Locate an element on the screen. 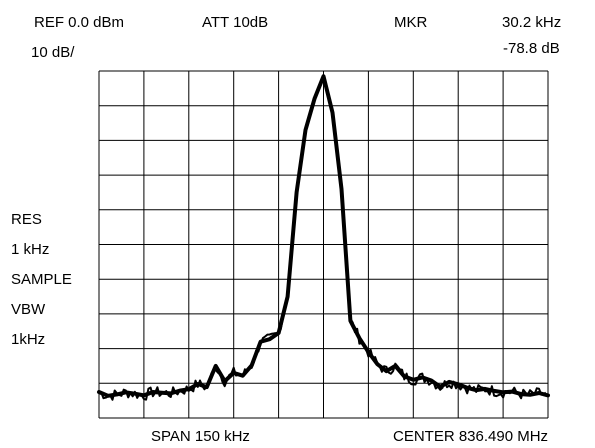  marker-frequency: 30.2 kHz is located at coordinates (532, 22).